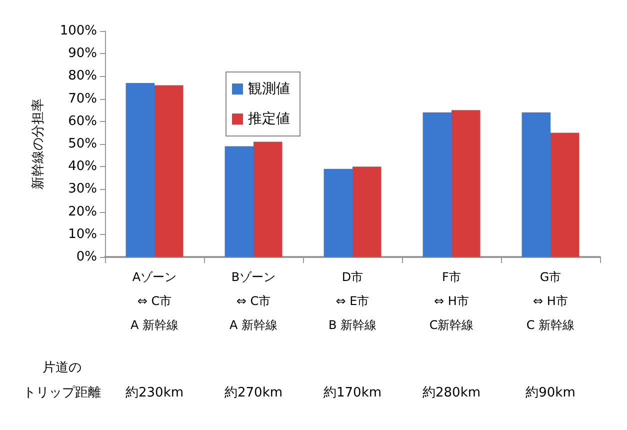  I want to click on legend-label: 観測値, so click(269, 89).